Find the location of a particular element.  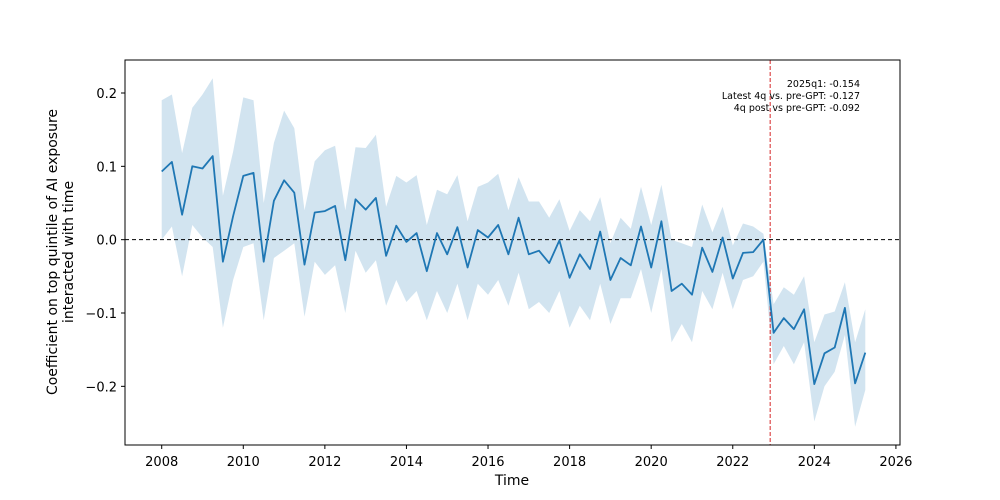

x-tick-label: 2012 is located at coordinates (324, 462).